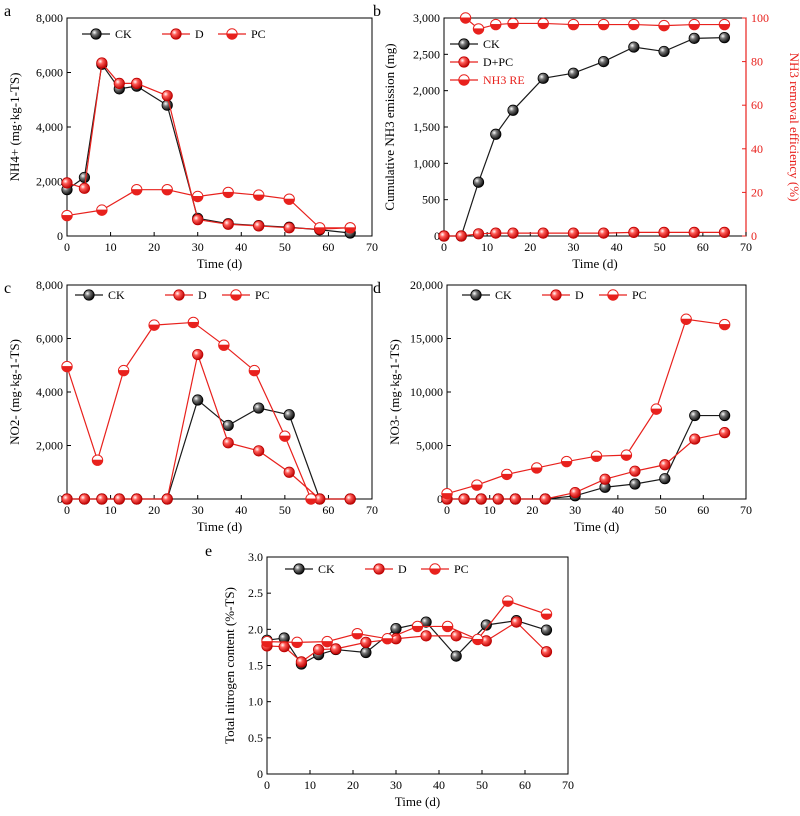 The image size is (800, 816). Describe the element at coordinates (757, 192) in the screenshot. I see `y2-tick-label: 20` at that location.